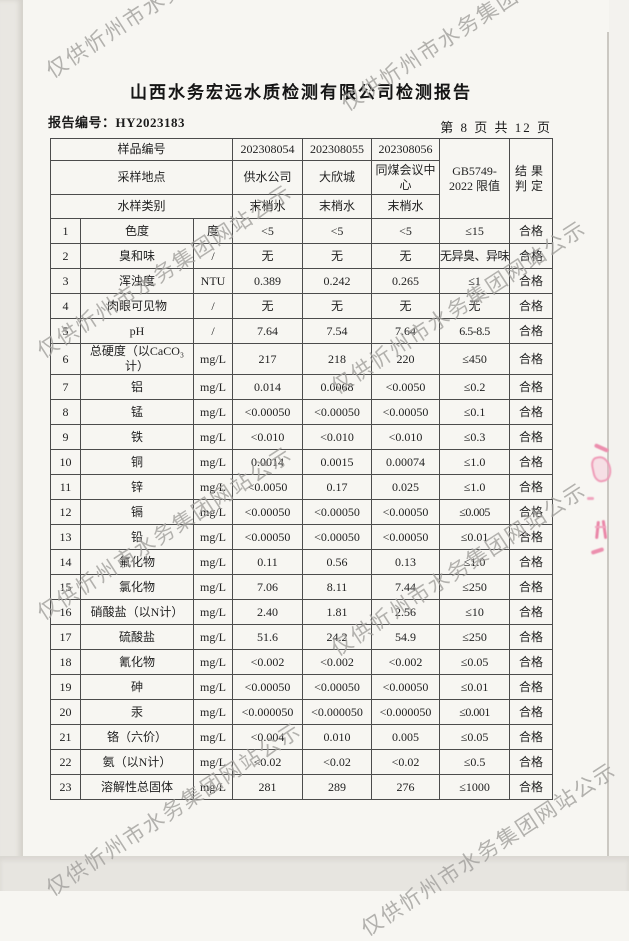  What do you see at coordinates (337, 587) in the screenshot?
I see `sample2-value: 8.11` at bounding box center [337, 587].